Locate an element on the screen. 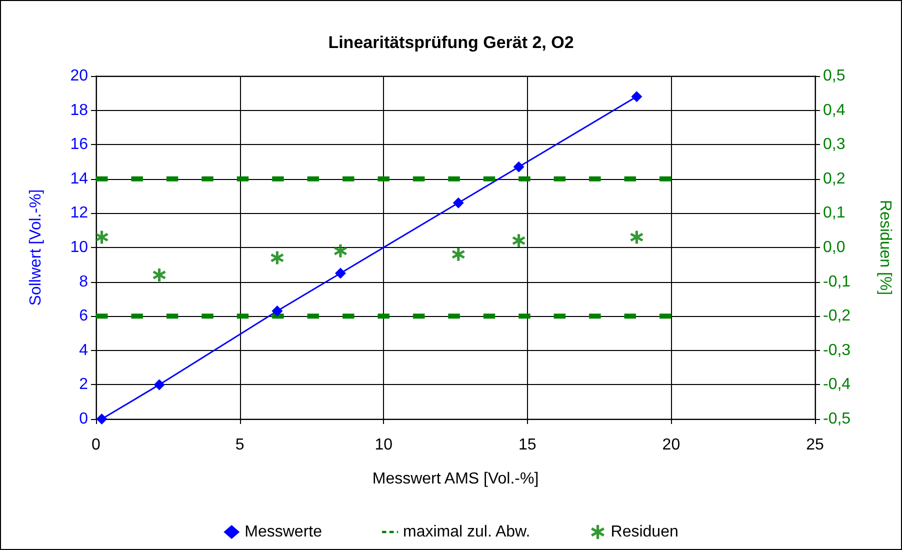 This screenshot has height=550, width=902. y2-tick-label: 0,3 is located at coordinates (834, 145).